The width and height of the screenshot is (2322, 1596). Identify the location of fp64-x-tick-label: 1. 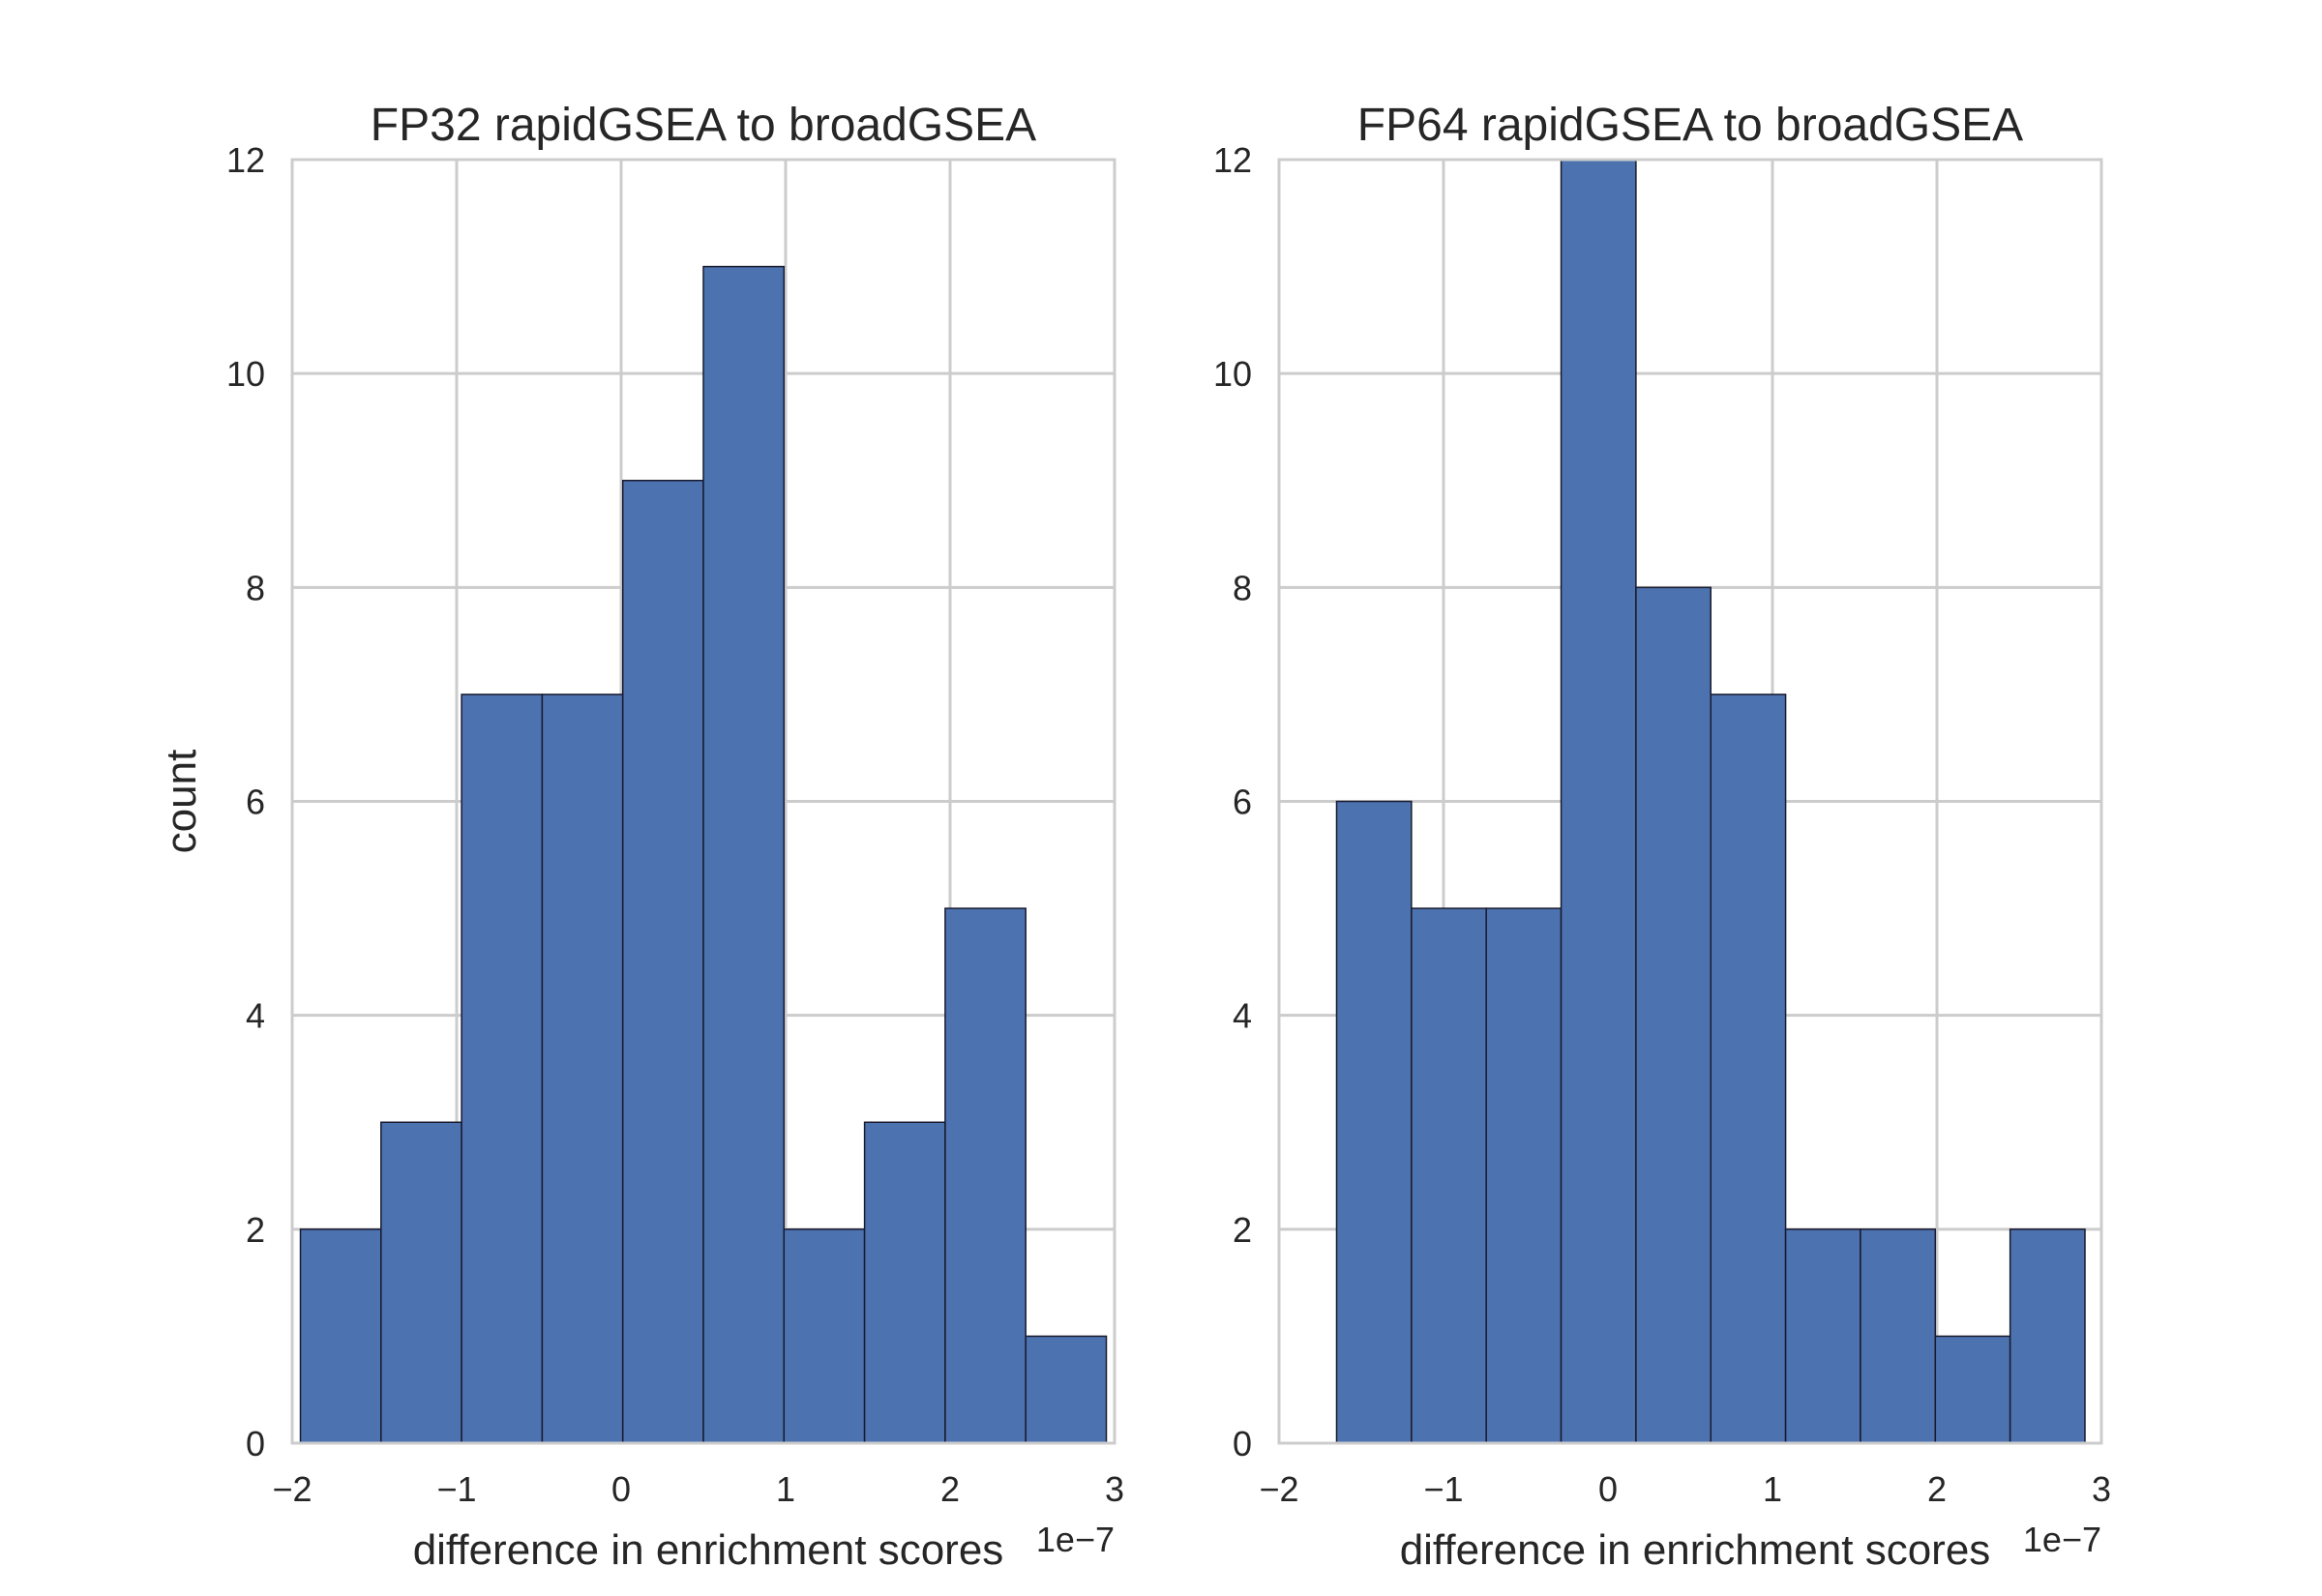
(1772, 1489).